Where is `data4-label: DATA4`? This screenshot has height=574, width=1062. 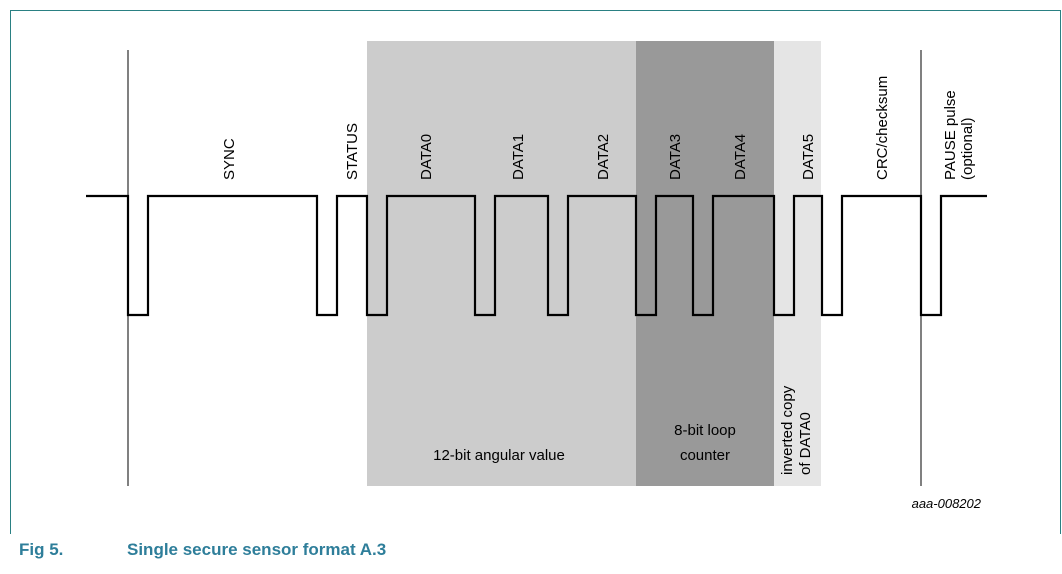
data4-label: DATA4 is located at coordinates (740, 157).